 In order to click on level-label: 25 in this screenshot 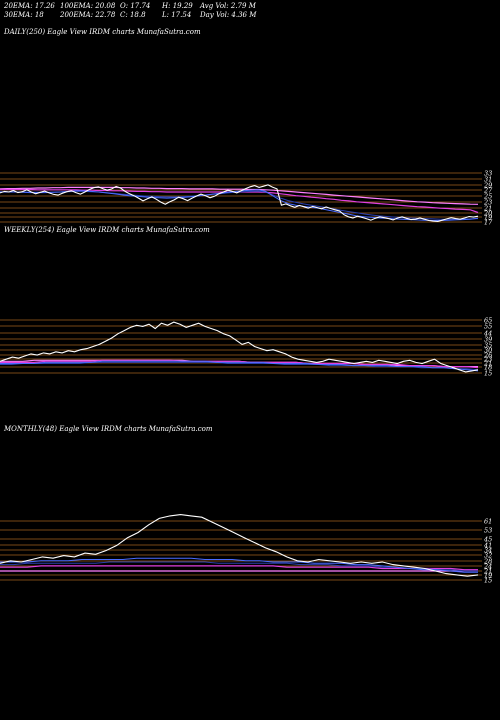, I will do `click(487, 197)`.